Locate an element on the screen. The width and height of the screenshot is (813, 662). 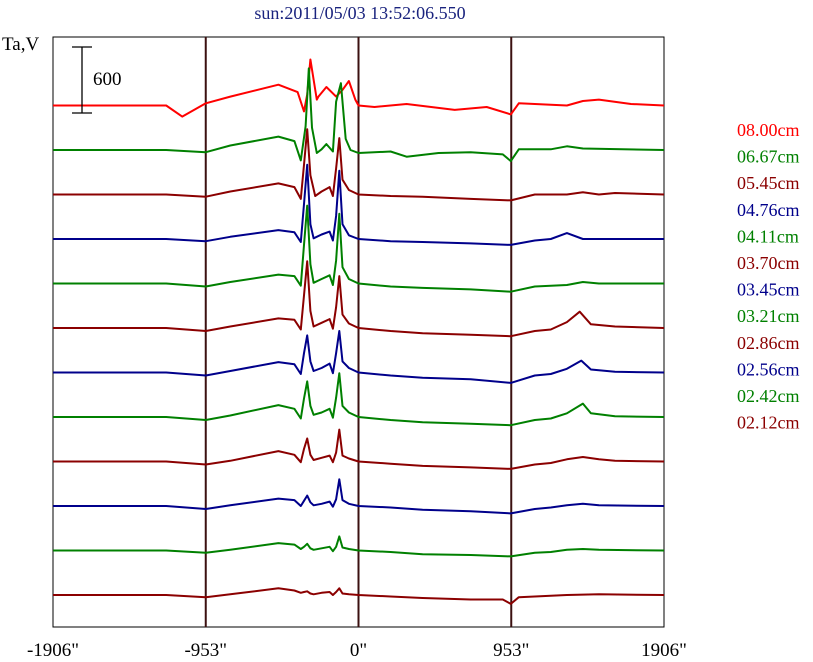
x-tick-label: 953" is located at coordinates (511, 650).